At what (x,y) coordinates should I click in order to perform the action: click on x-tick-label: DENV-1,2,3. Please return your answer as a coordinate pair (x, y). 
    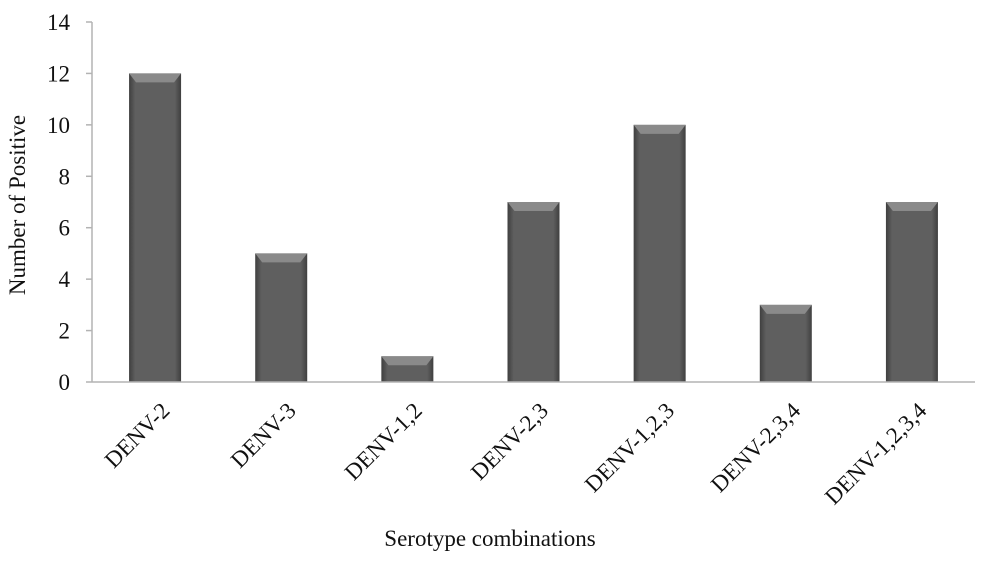
    Looking at the image, I should click on (629, 447).